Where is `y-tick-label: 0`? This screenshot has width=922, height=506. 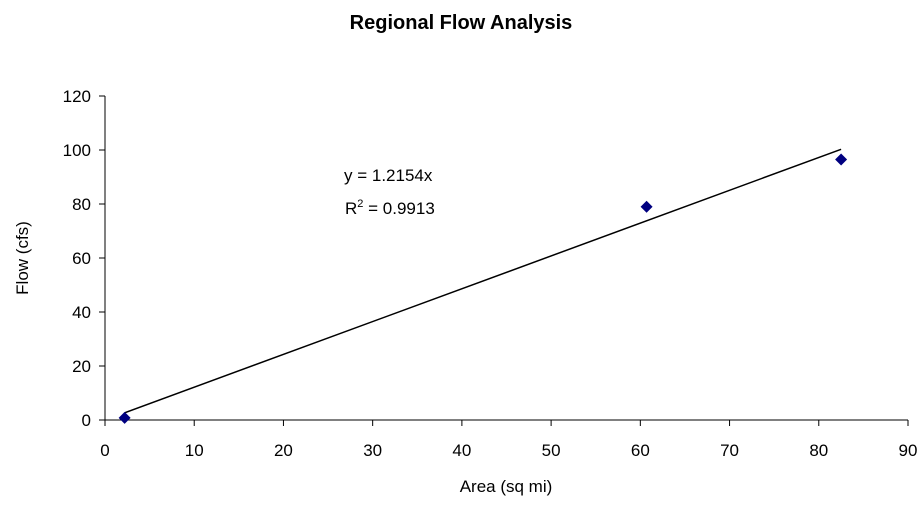
y-tick-label: 0 is located at coordinates (86, 420).